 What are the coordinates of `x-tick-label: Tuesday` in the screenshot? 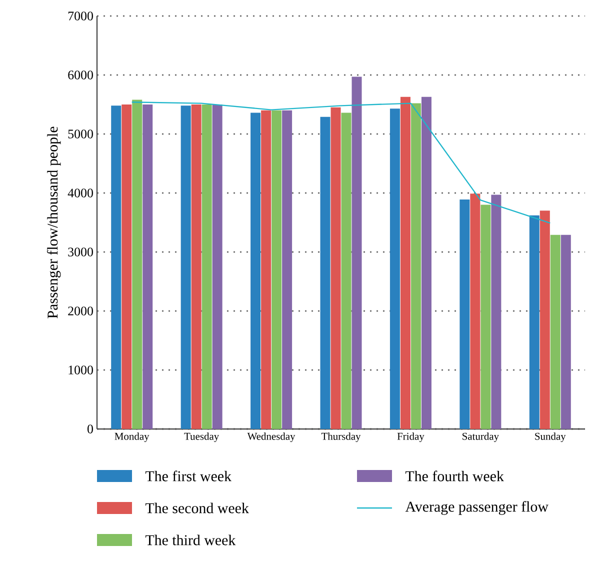 It's located at (202, 437).